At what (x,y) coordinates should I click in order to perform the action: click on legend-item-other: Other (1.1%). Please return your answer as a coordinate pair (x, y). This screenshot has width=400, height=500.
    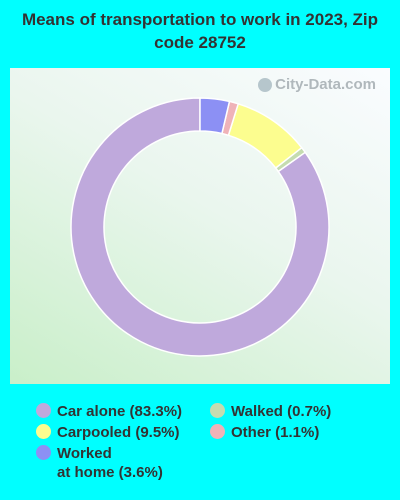
    Looking at the image, I should click on (264, 432).